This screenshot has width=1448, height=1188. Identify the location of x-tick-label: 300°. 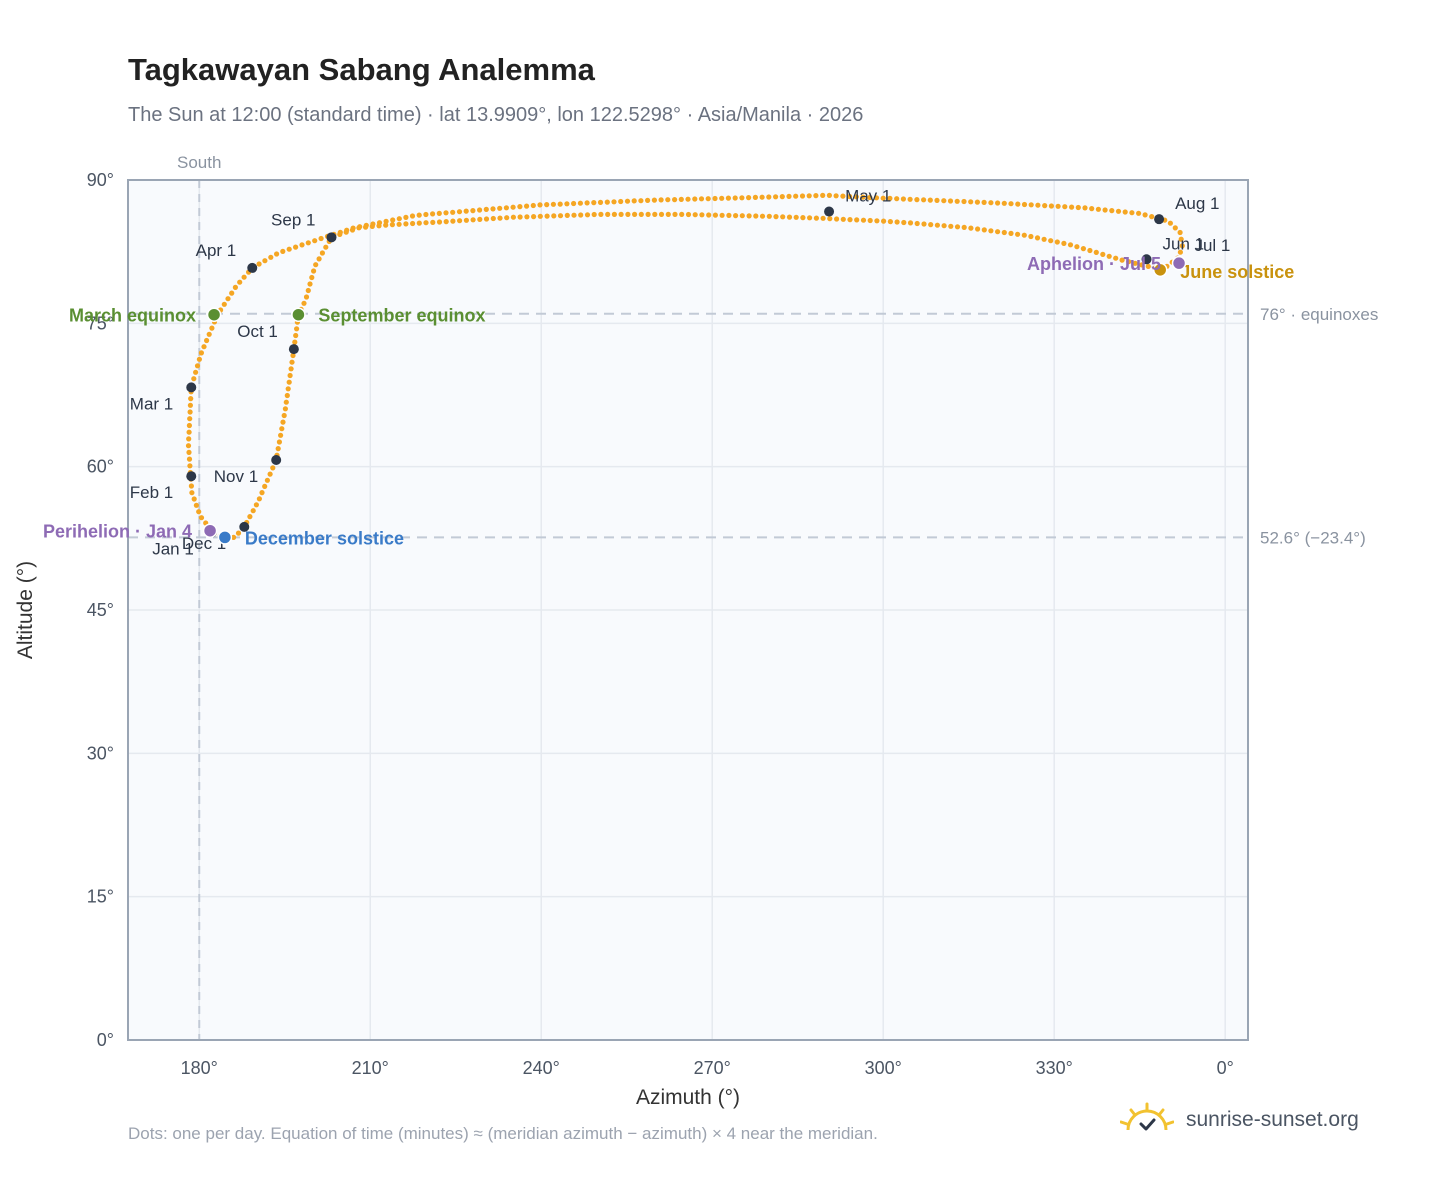
(883, 1068).